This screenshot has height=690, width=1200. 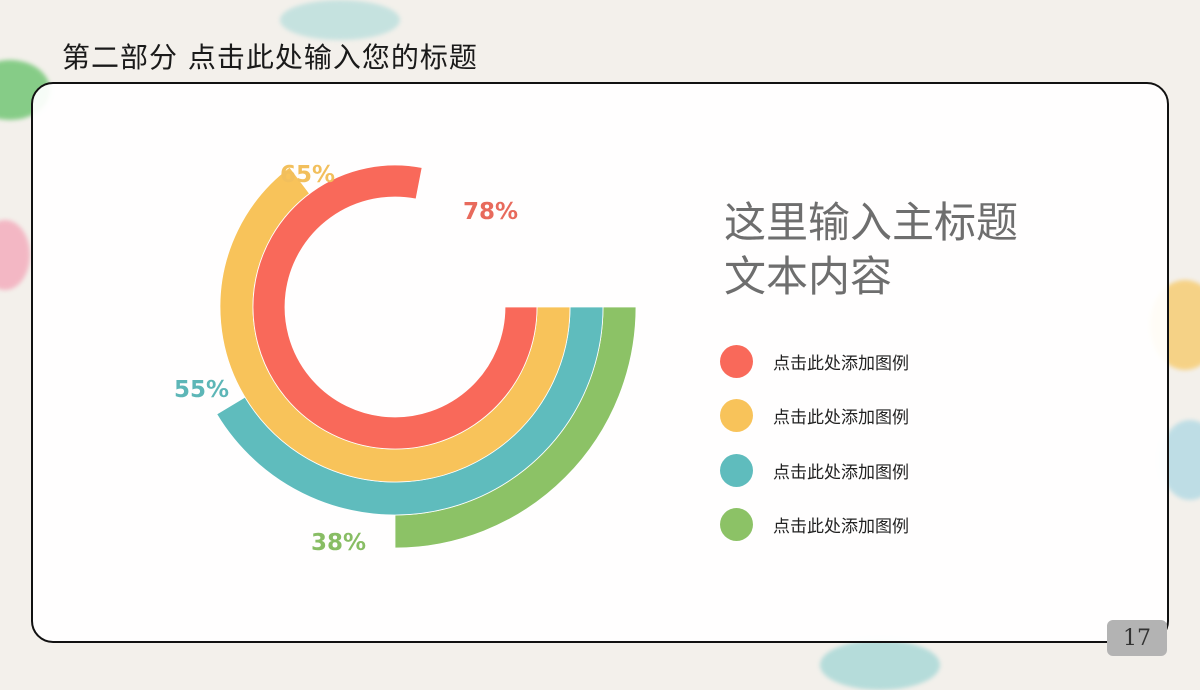 I want to click on value-label-red: 78%, so click(x=491, y=212).